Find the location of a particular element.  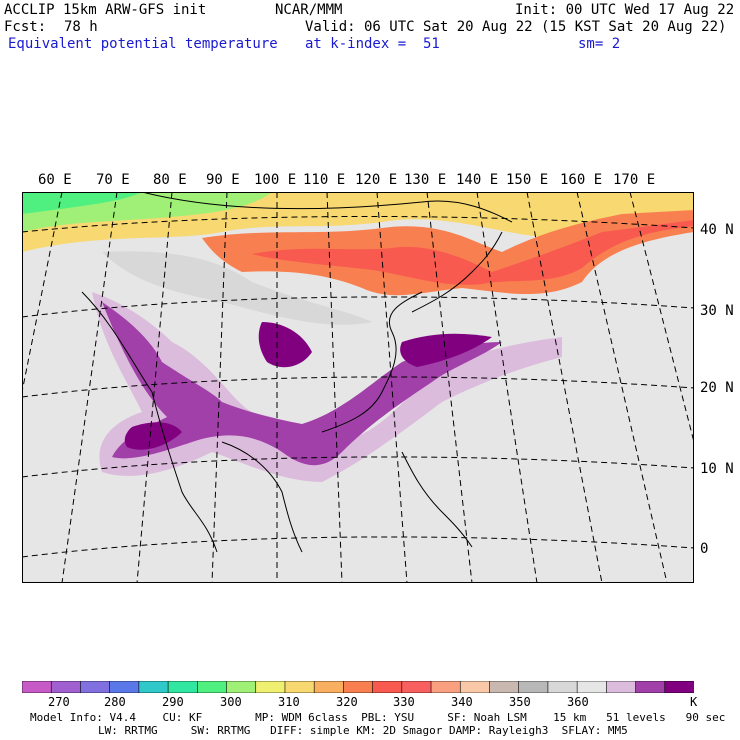

colorbar-tick: 350 is located at coordinates (520, 702).